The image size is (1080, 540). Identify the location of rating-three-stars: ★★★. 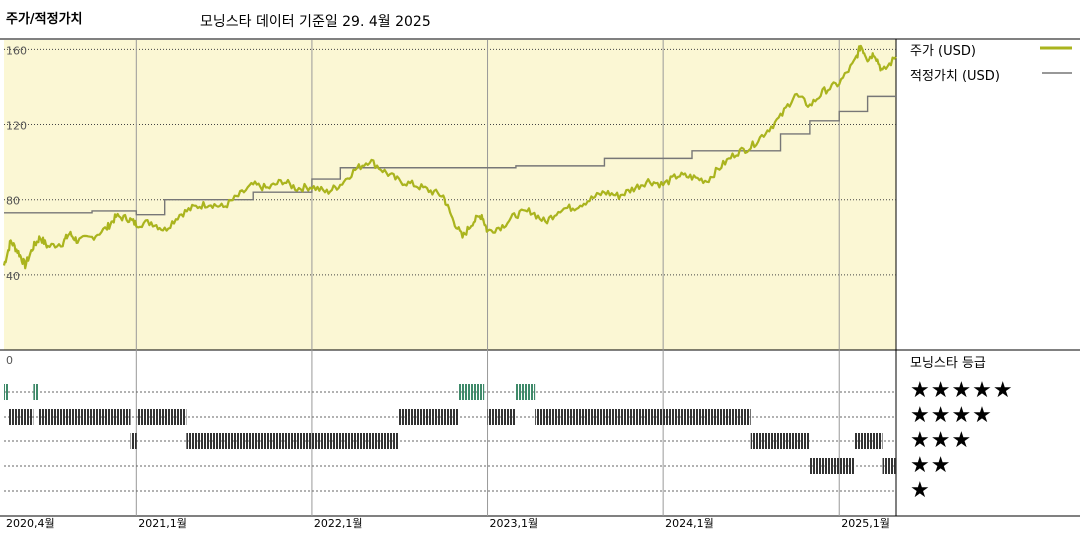
(941, 440).